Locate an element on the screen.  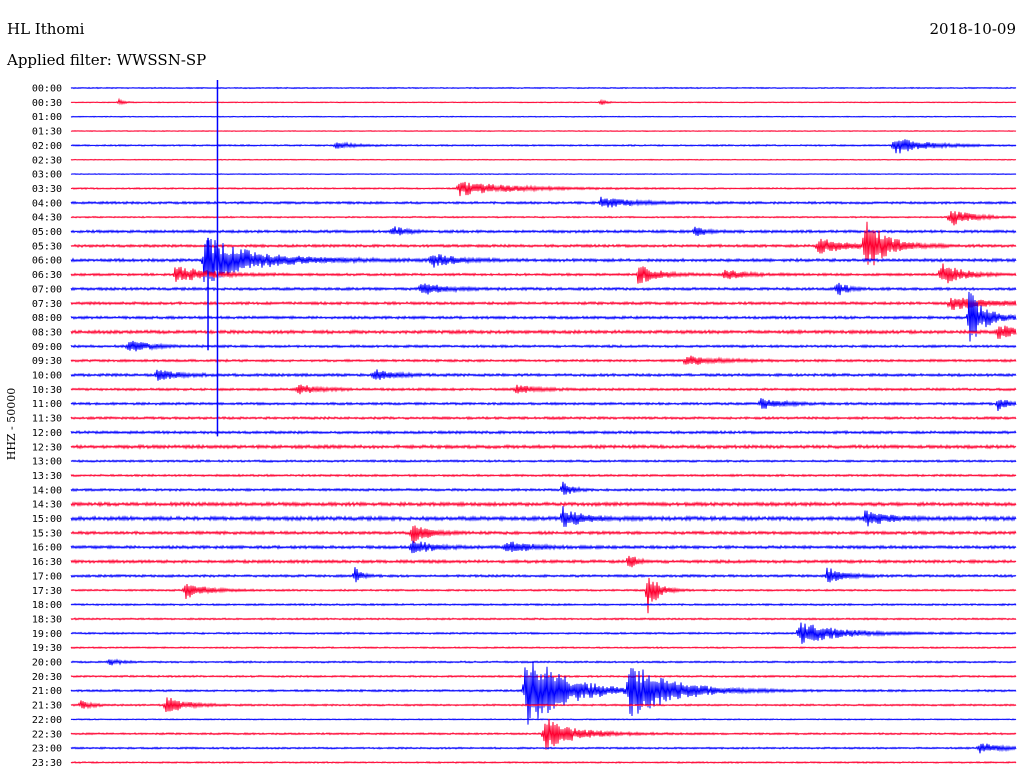
time-tick-label: 02:30 is located at coordinates (47, 160).